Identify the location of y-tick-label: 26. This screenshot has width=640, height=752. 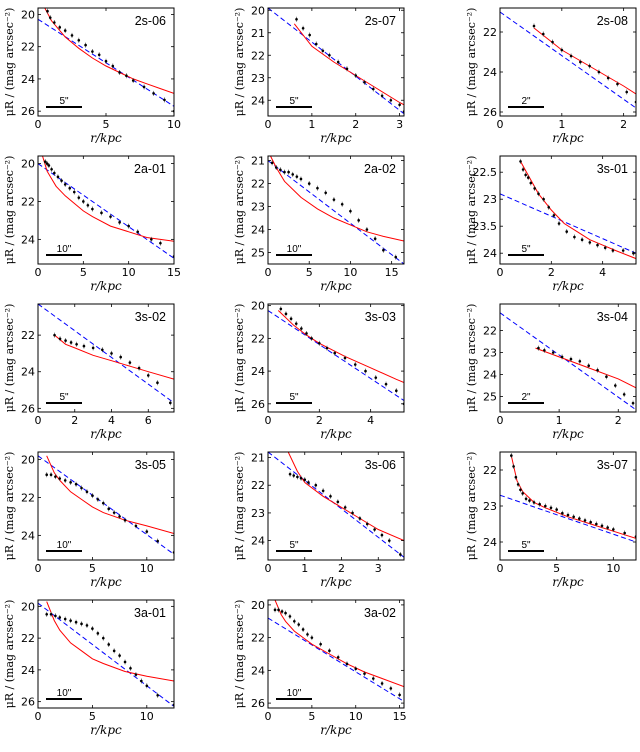
(28, 111).